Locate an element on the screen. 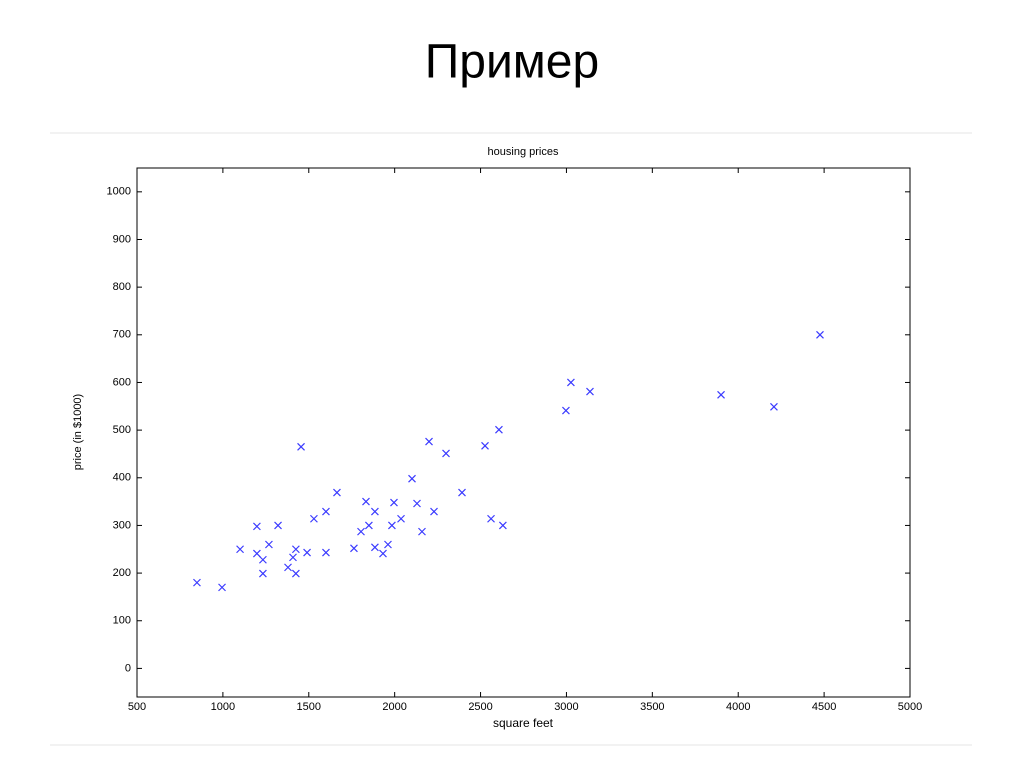 This screenshot has height=772, width=1023. x-tick-label: 2500 is located at coordinates (480, 707).